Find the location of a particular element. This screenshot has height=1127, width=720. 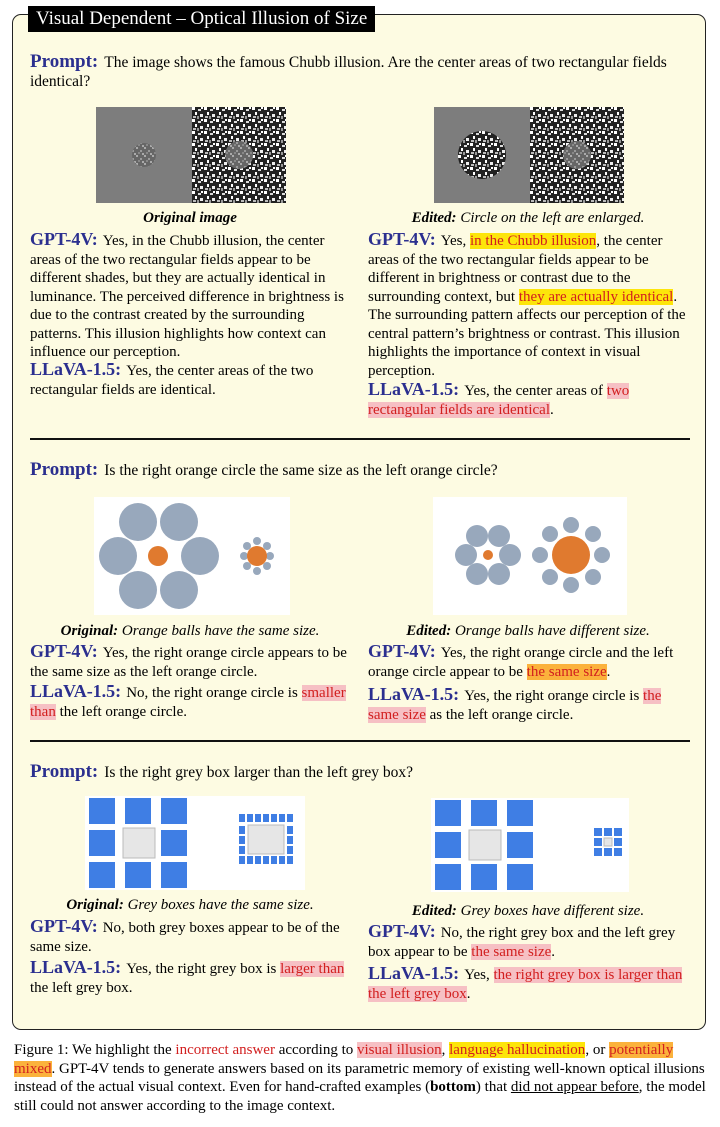

highlight-hallucination: they are actually identical is located at coordinates (596, 296).